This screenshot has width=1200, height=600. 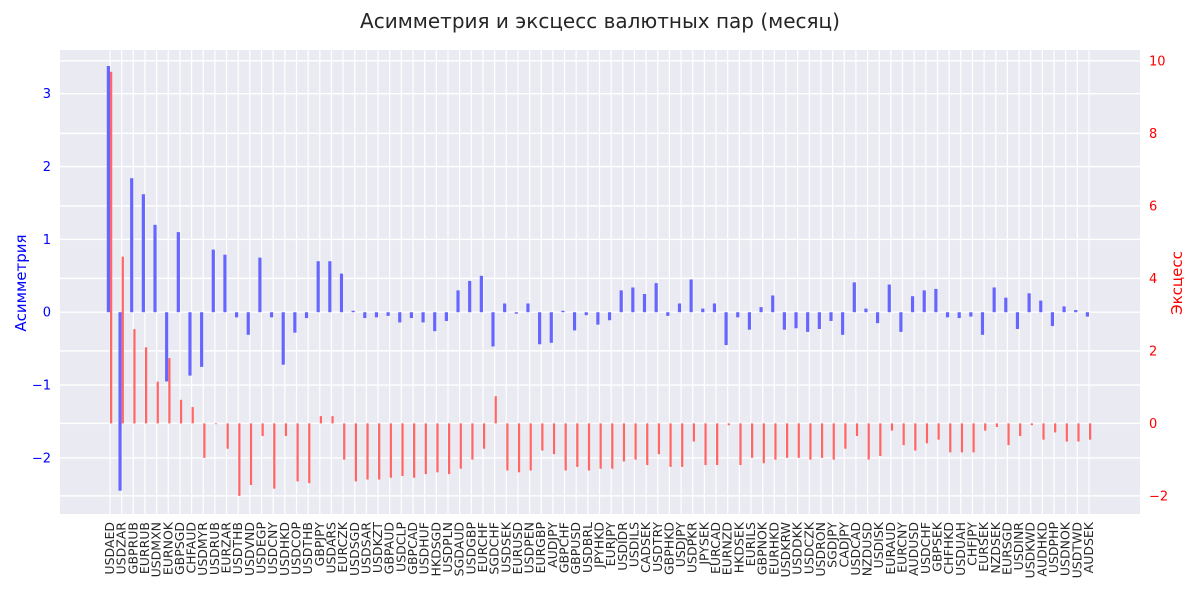 I want to click on x-tick-label: SGDJPY, so click(x=832, y=545).